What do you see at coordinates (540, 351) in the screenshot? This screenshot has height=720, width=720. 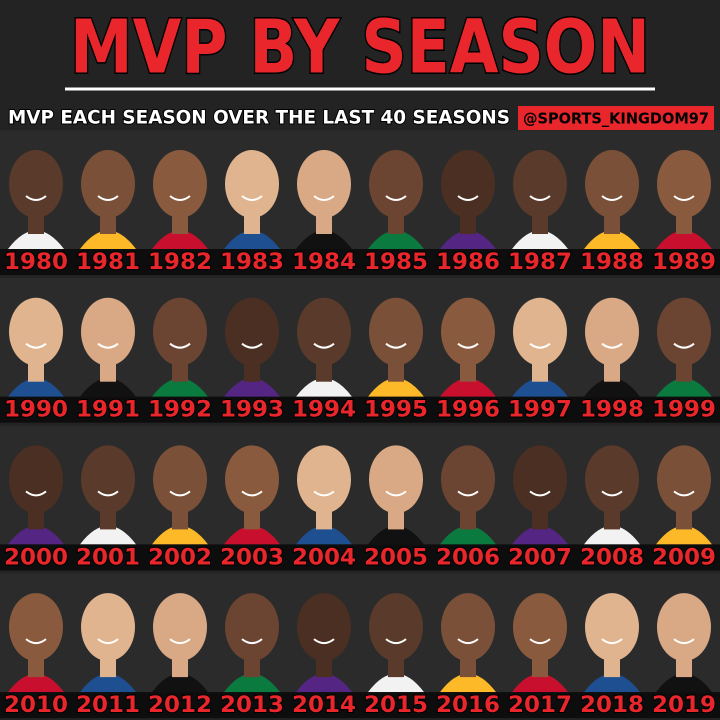 I see `mvp-cell: 1997` at bounding box center [540, 351].